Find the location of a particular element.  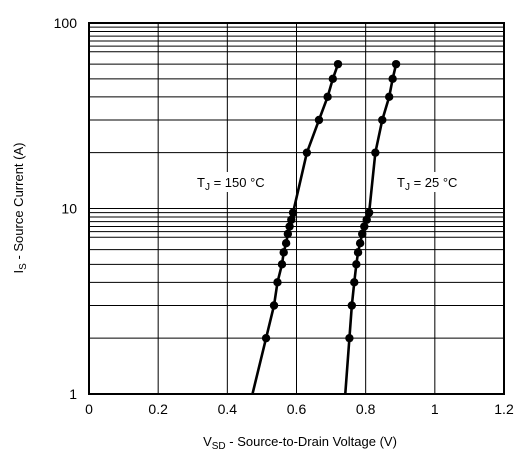

curve-label-150c-text: TJ = 150 °C is located at coordinates (231, 184).